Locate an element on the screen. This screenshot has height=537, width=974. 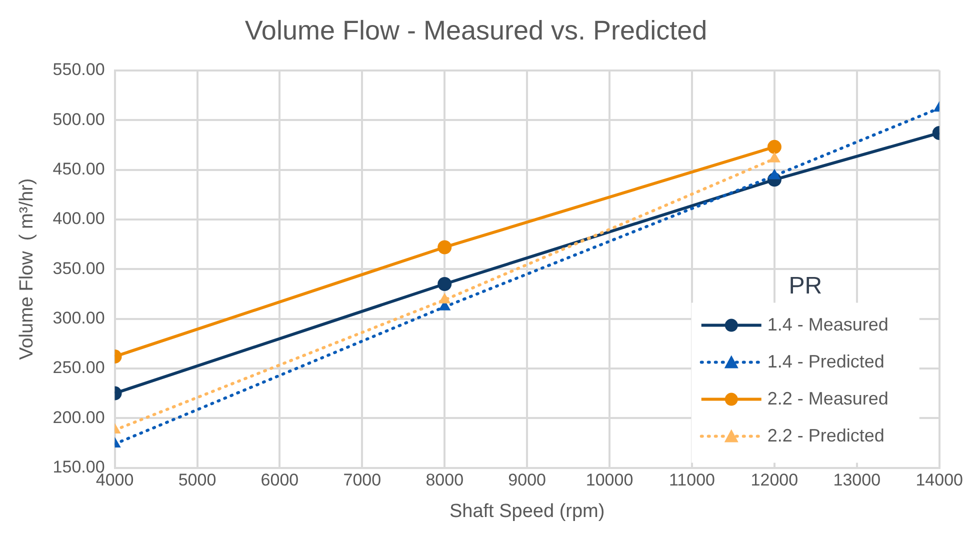
y-tick-label: 350.00 is located at coordinates (78, 268).